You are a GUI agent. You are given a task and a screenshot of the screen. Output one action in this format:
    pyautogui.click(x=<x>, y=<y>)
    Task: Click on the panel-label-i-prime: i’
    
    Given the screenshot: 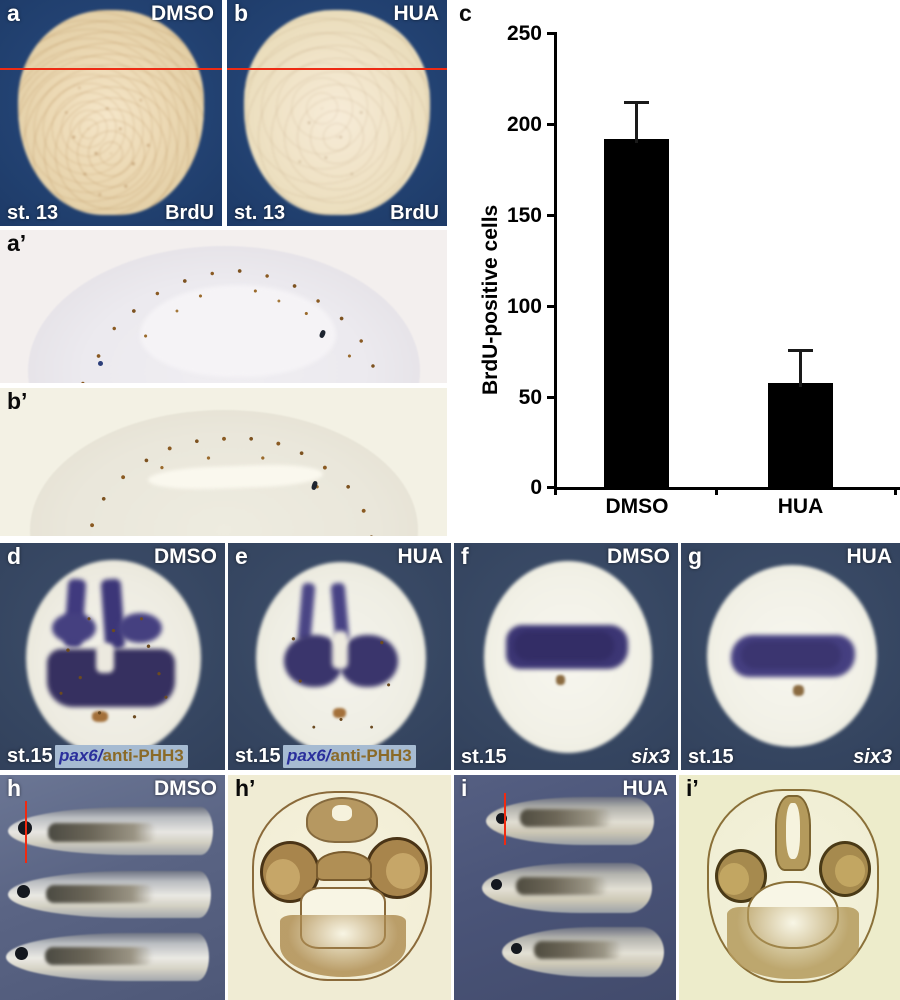 What is the action you would take?
    pyautogui.click(x=692, y=788)
    